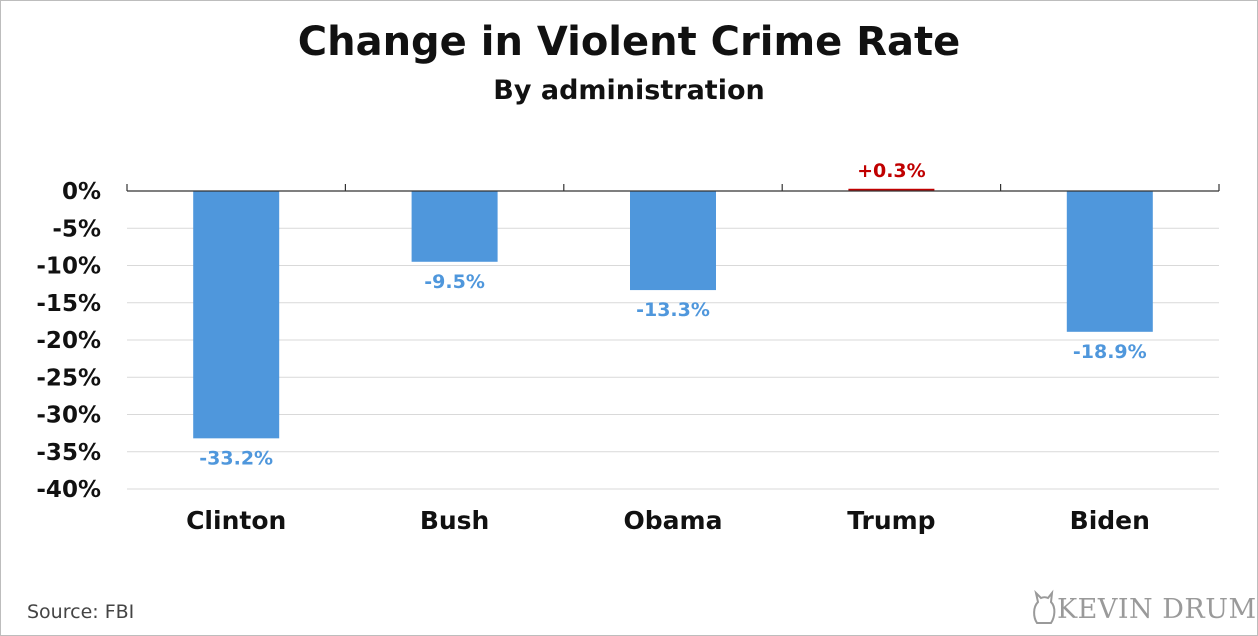 The width and height of the screenshot is (1258, 636). Describe the element at coordinates (68, 341) in the screenshot. I see `y-tick-label: -20%` at that location.